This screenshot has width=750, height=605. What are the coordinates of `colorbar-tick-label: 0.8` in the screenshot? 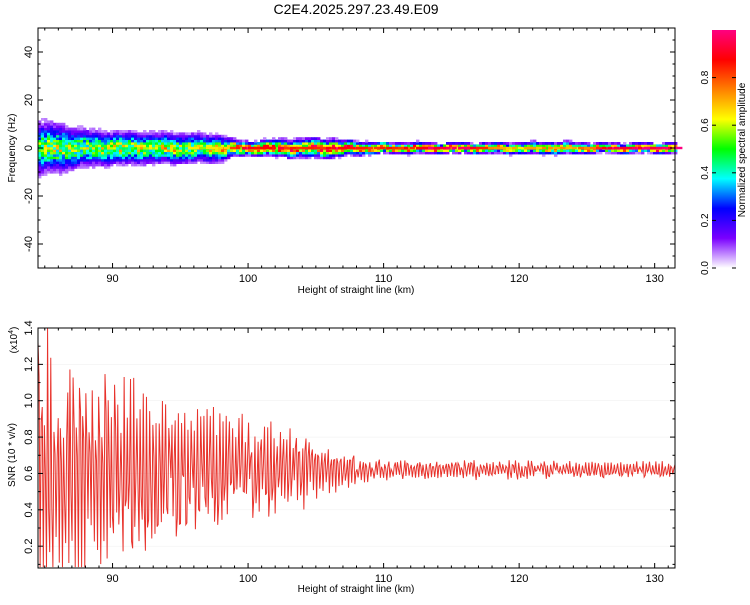 It's located at (705, 77).